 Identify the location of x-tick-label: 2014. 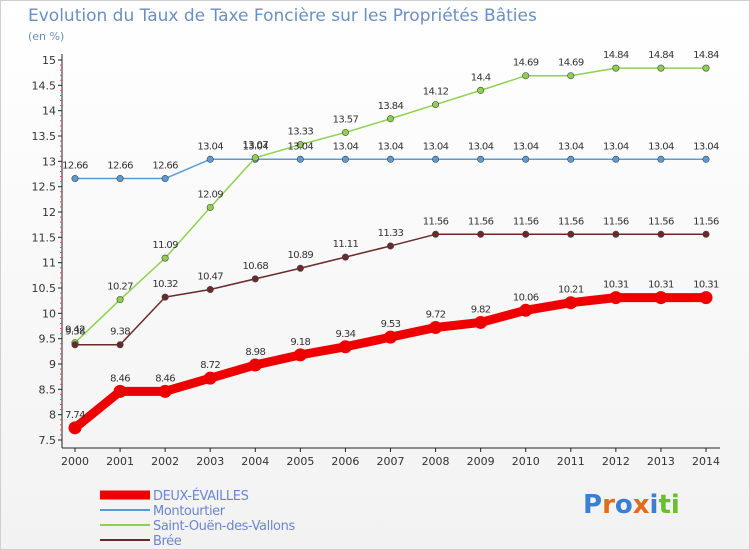
(706, 461).